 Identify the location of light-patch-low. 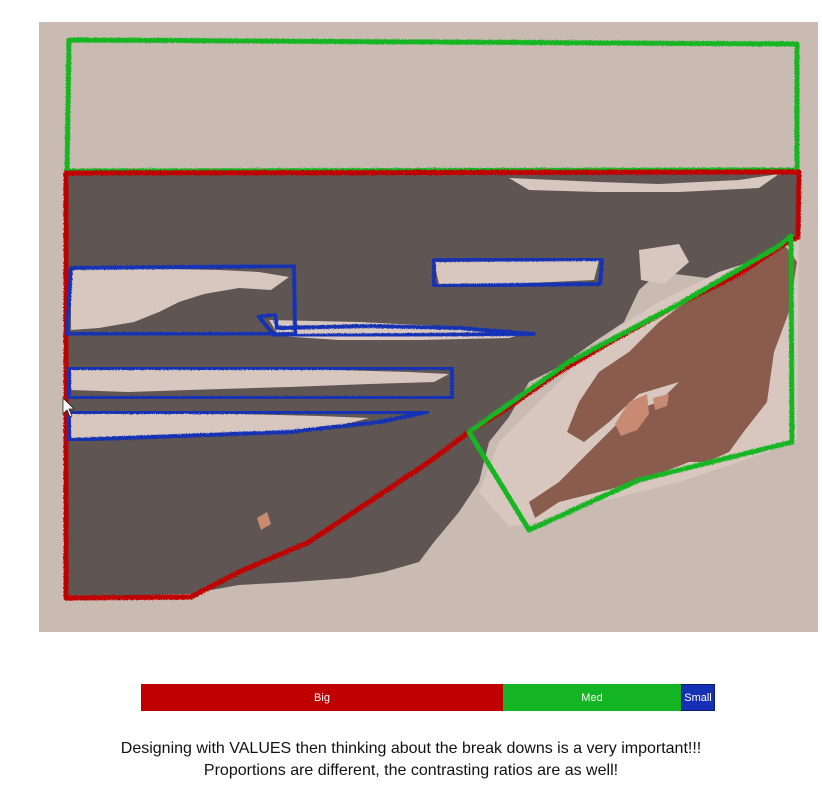
(220, 426).